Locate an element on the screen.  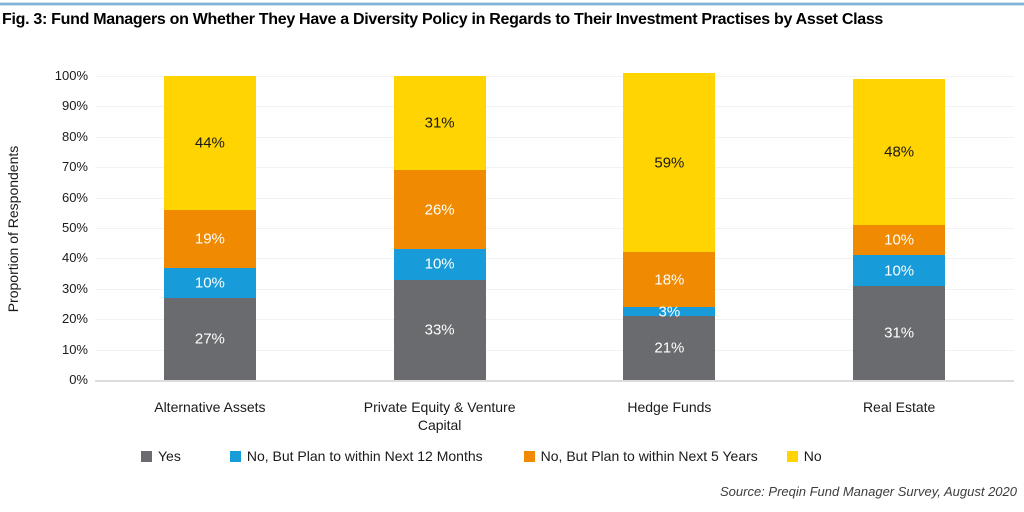
category-label: Real Estate is located at coordinates (899, 407).